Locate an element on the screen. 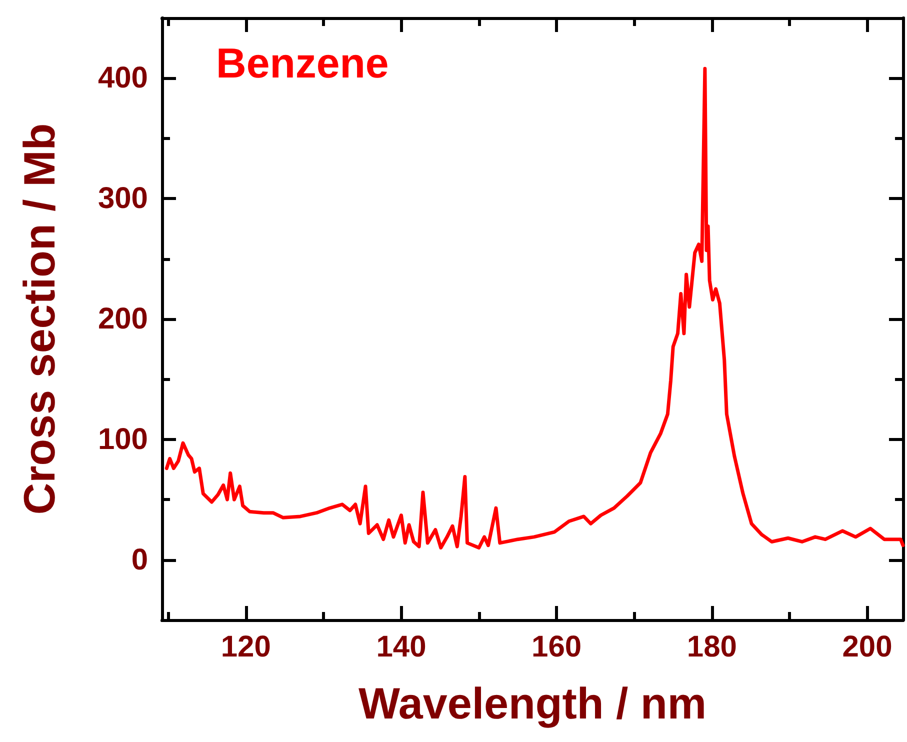 The image size is (907, 742). x-axis-title: Wavelength / nm is located at coordinates (532, 704).